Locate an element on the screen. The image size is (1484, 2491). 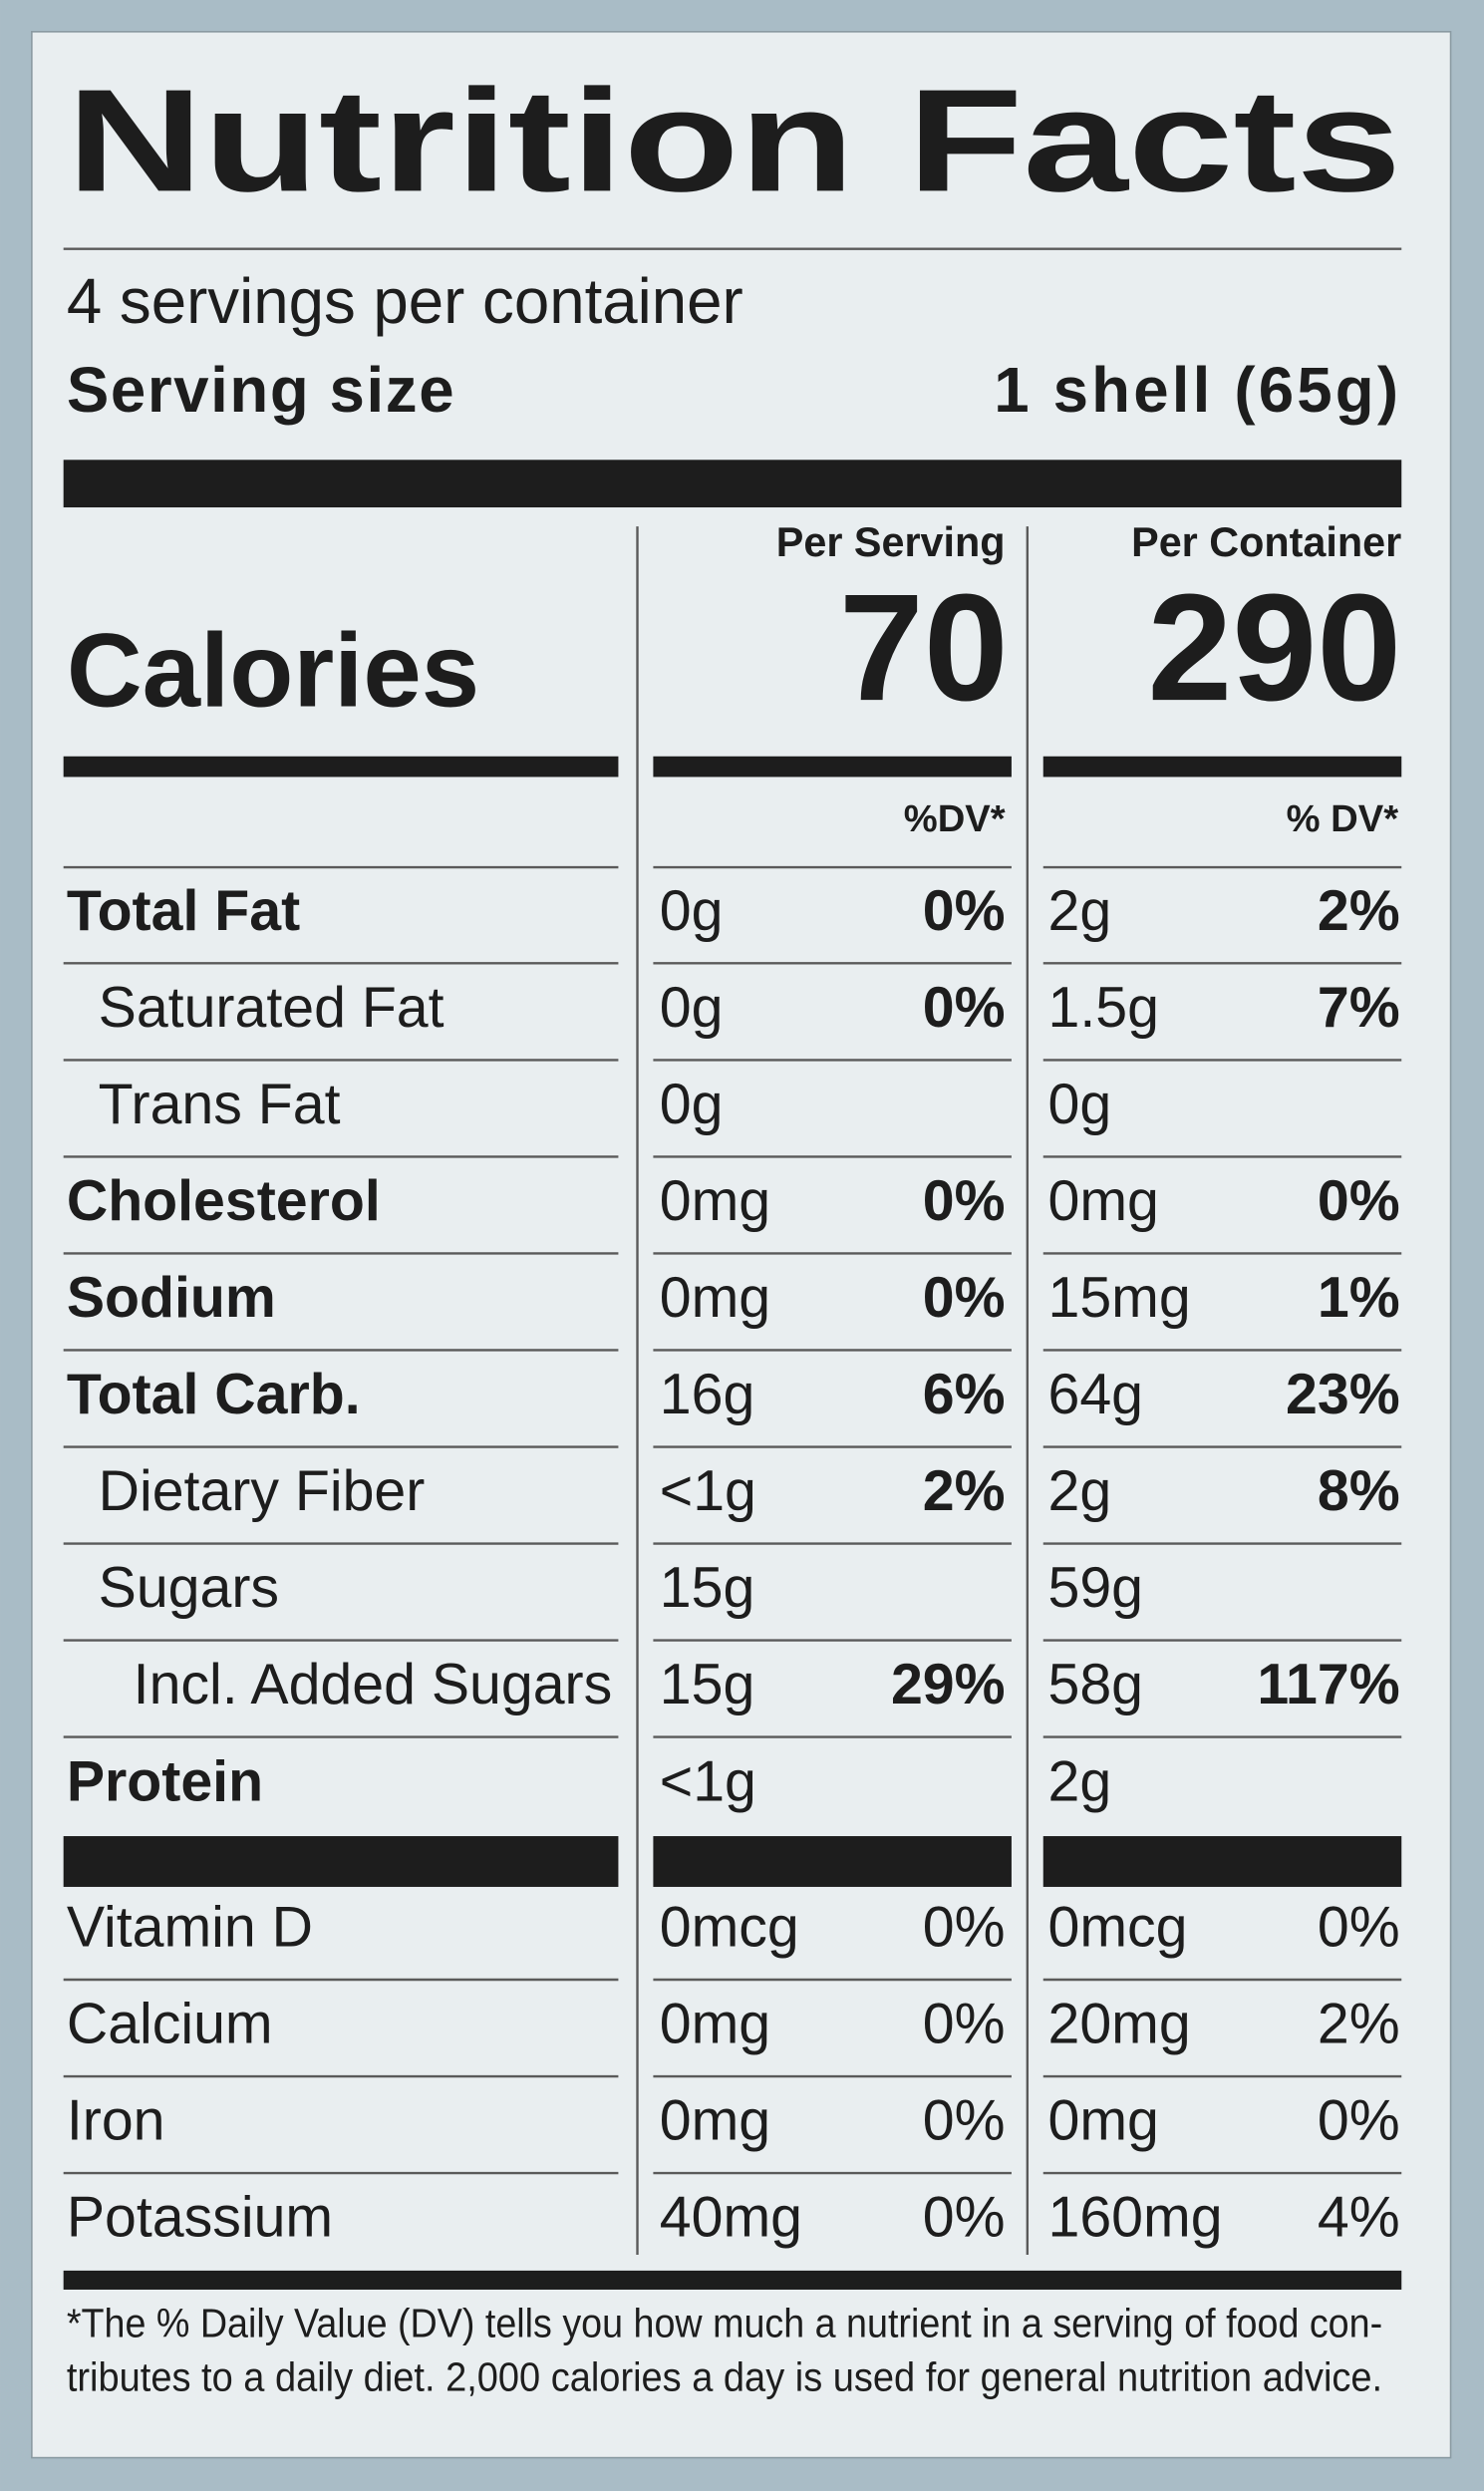
nutrient-label: Vitamin D is located at coordinates (190, 1928).